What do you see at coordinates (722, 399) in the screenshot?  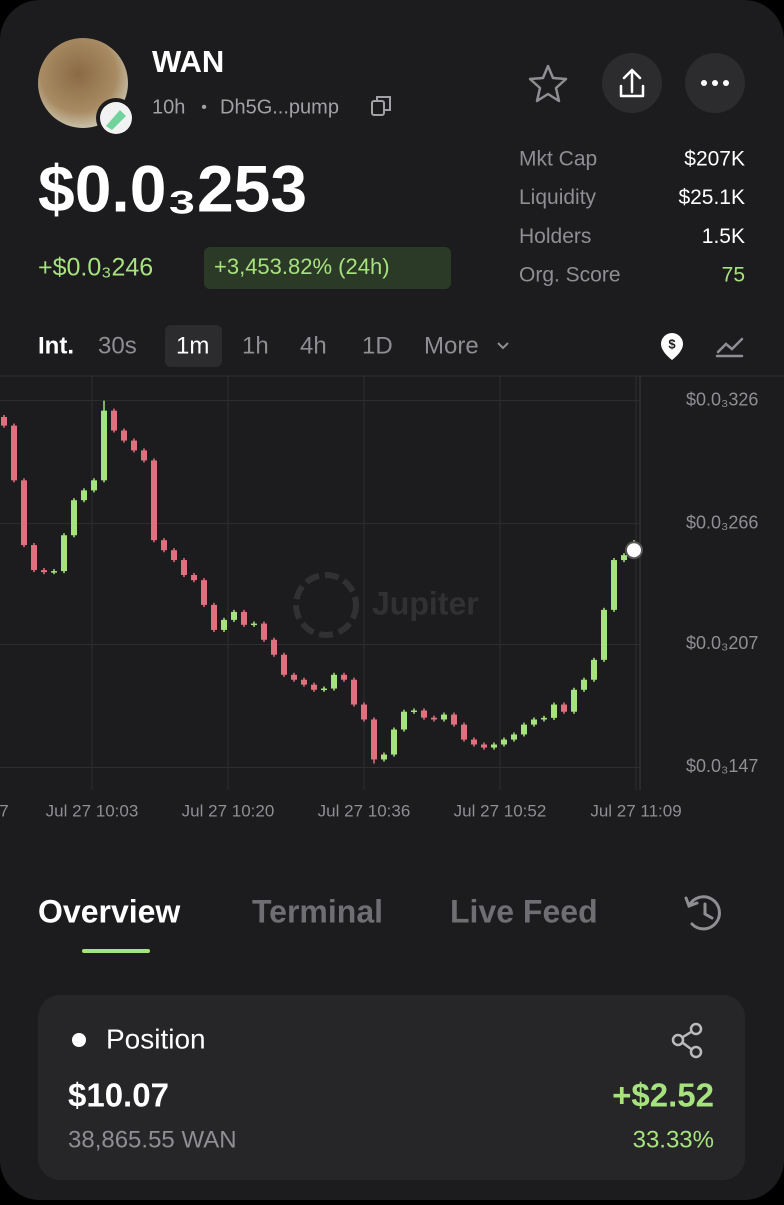 I see `y-tick-label: $0.0₃326` at bounding box center [722, 399].